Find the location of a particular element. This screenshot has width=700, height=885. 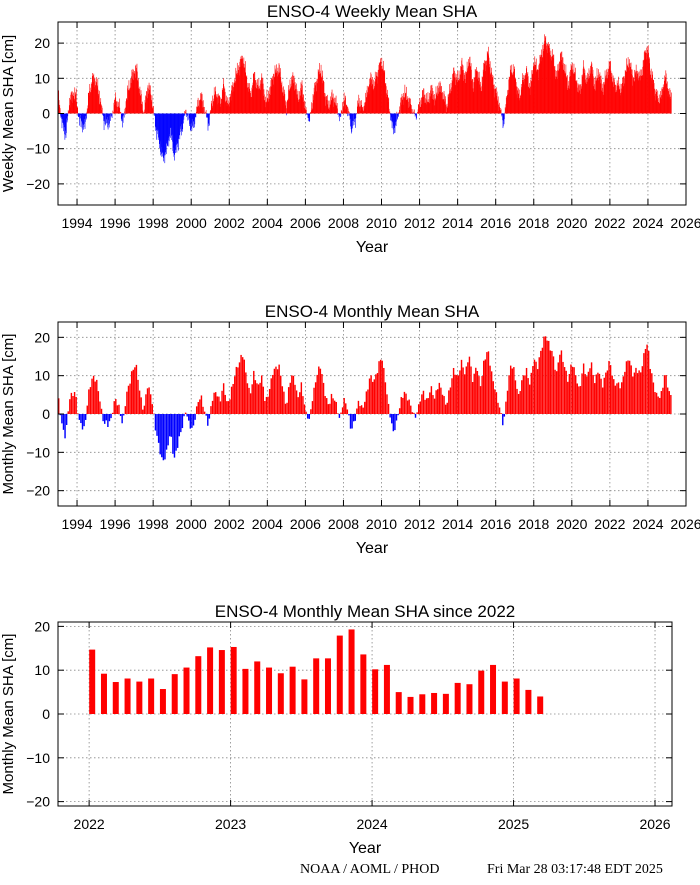

weekly-ytick-label: 0 is located at coordinates (46, 114).